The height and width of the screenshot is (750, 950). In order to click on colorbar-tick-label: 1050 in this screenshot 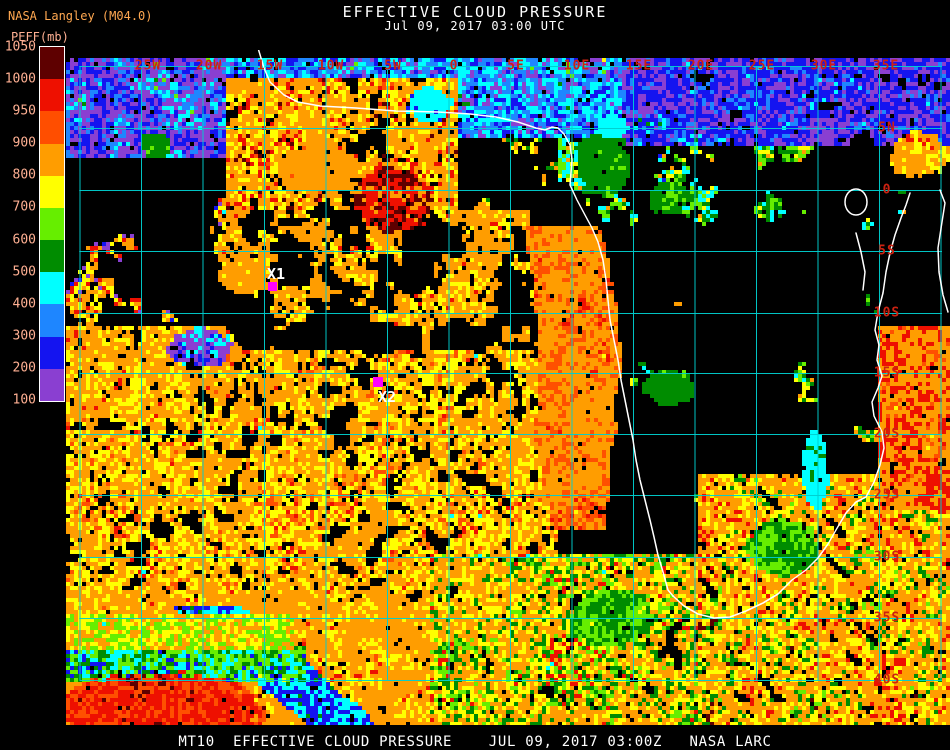, I will do `click(20, 47)`.